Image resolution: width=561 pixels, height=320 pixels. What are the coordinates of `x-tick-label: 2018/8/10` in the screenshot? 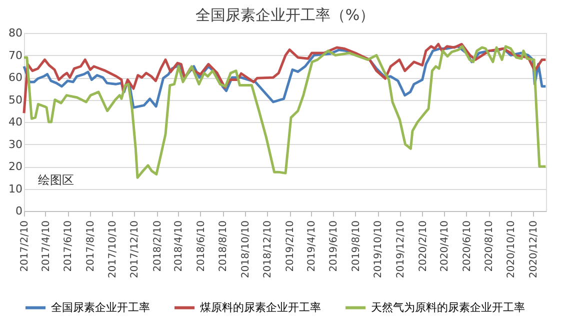 It's located at (224, 246).